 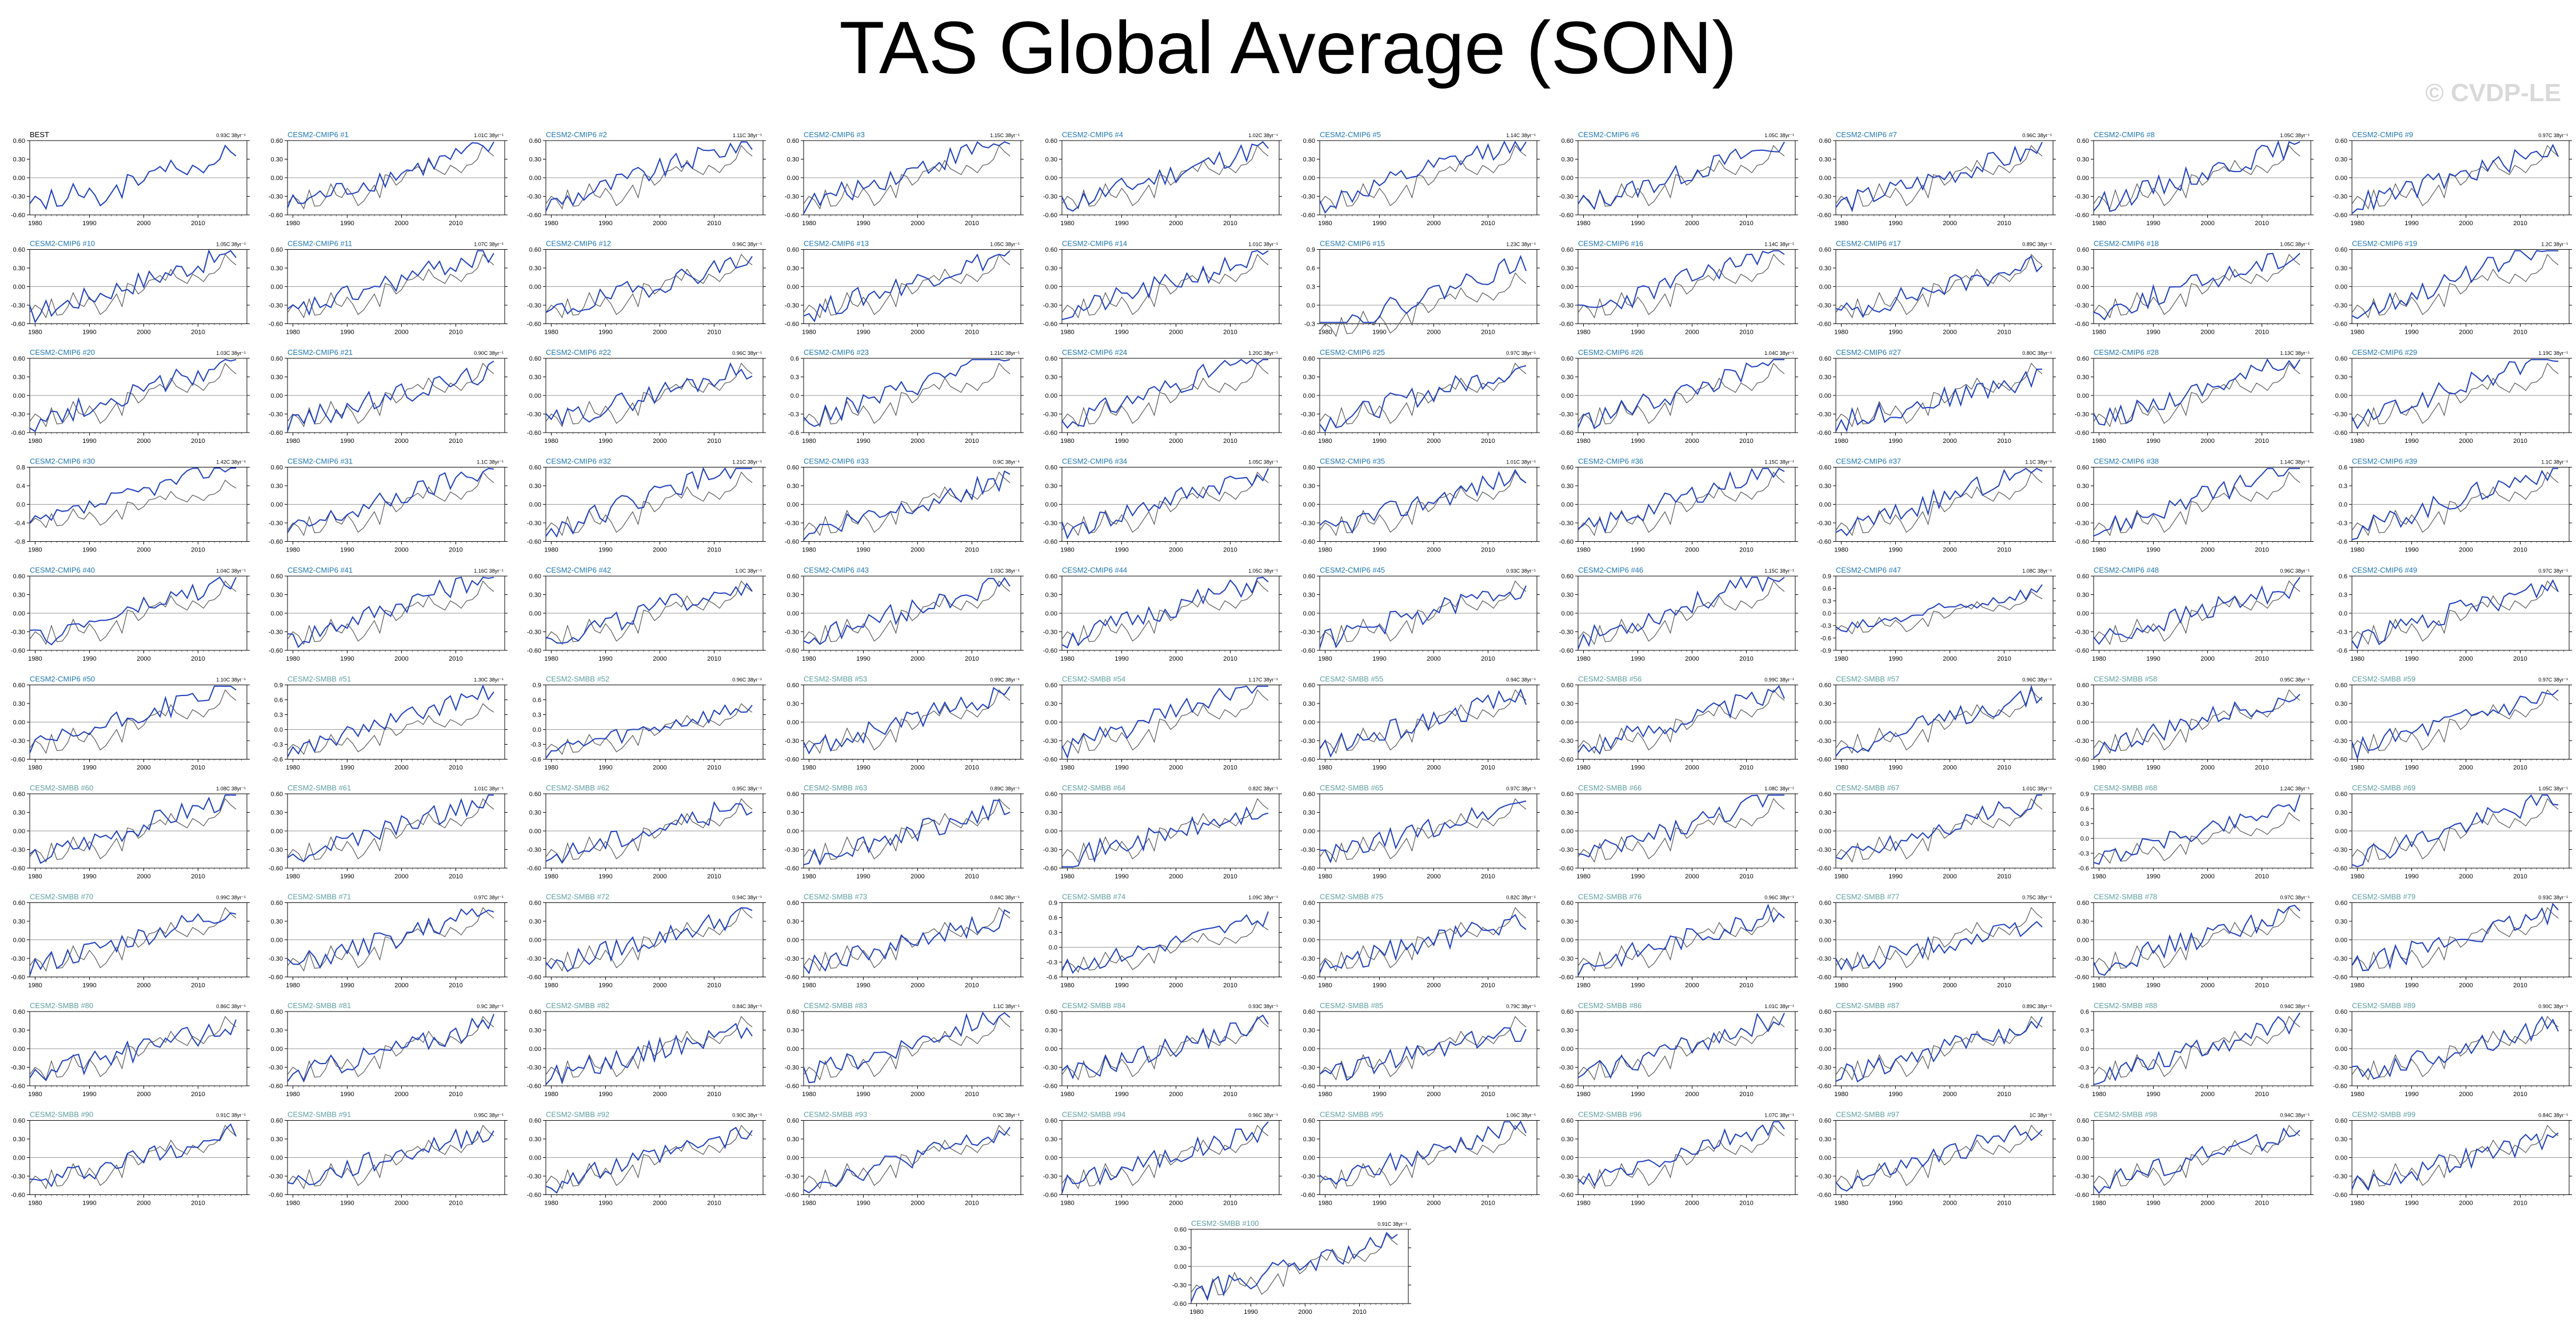 I want to click on panel-title: CESM2-SMBB #66, so click(x=1610, y=788).